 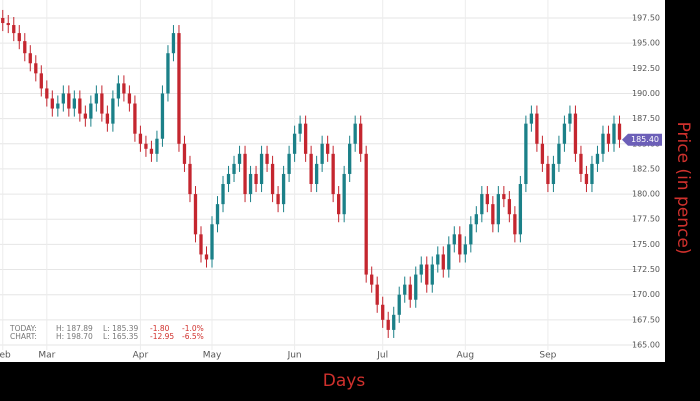 What do you see at coordinates (74, 328) in the screenshot?
I see `summary-high: H: 187.89` at bounding box center [74, 328].